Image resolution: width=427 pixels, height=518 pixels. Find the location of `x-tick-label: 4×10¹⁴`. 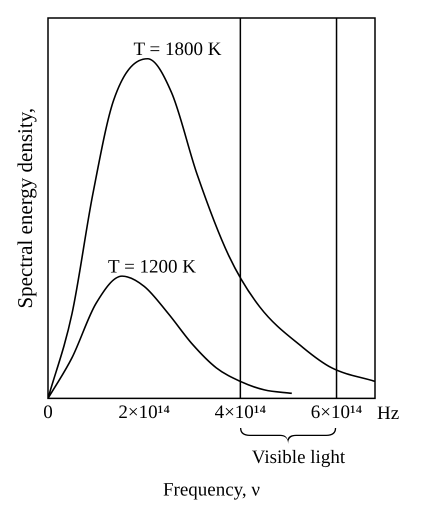

x-tick-label: 4×10¹⁴ is located at coordinates (240, 412).